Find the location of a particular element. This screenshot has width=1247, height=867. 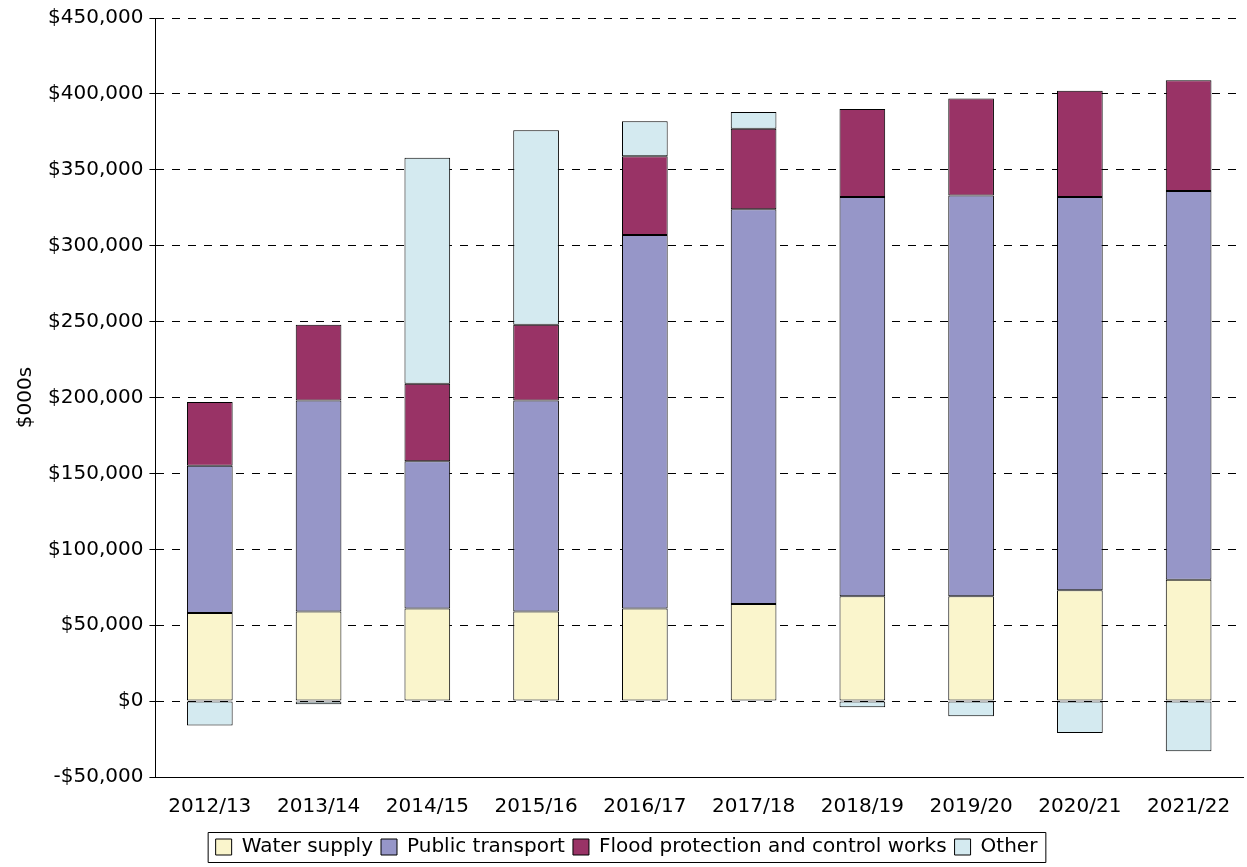

x-tick-label: 2018/19 is located at coordinates (862, 805).